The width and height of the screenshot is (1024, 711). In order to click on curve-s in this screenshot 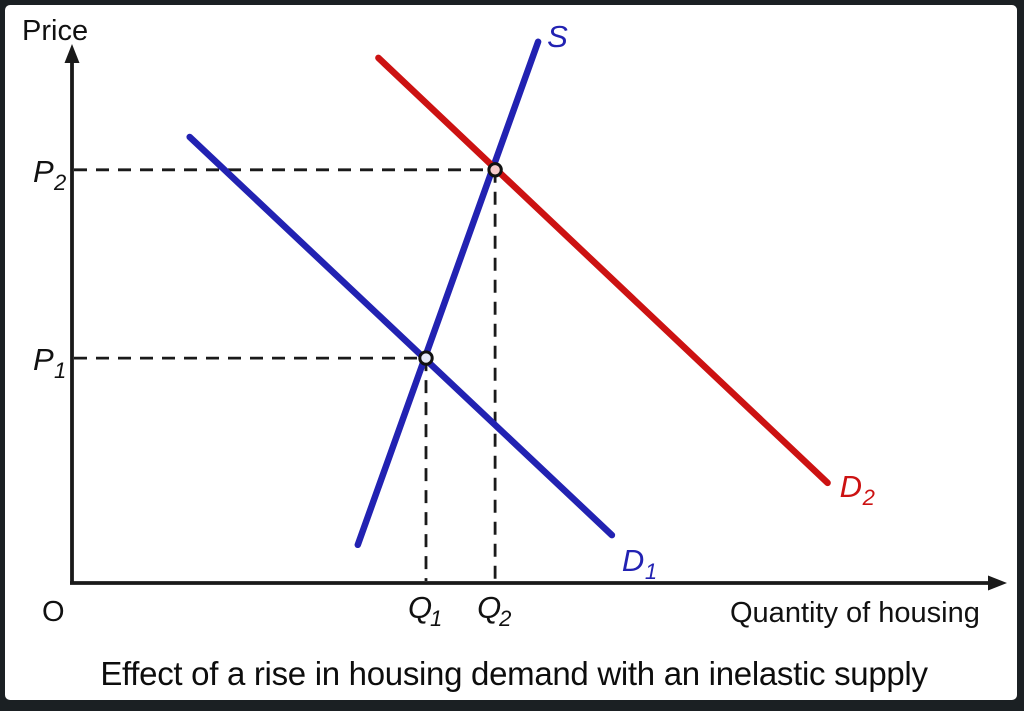, I will do `click(448, 293)`.